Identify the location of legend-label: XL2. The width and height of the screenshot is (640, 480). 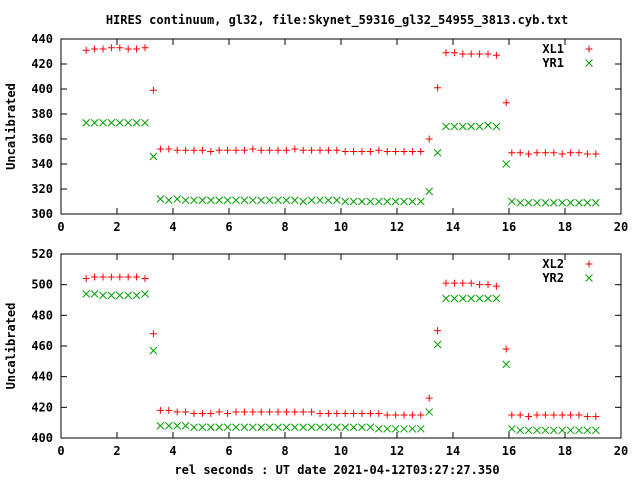
(553, 264).